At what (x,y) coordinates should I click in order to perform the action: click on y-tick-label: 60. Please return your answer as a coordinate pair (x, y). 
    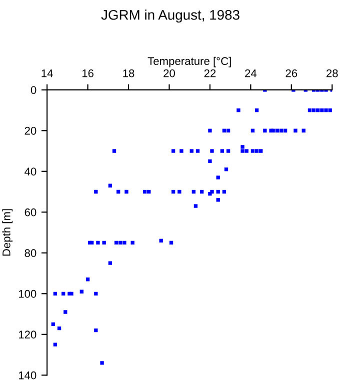
    Looking at the image, I should click on (30, 212).